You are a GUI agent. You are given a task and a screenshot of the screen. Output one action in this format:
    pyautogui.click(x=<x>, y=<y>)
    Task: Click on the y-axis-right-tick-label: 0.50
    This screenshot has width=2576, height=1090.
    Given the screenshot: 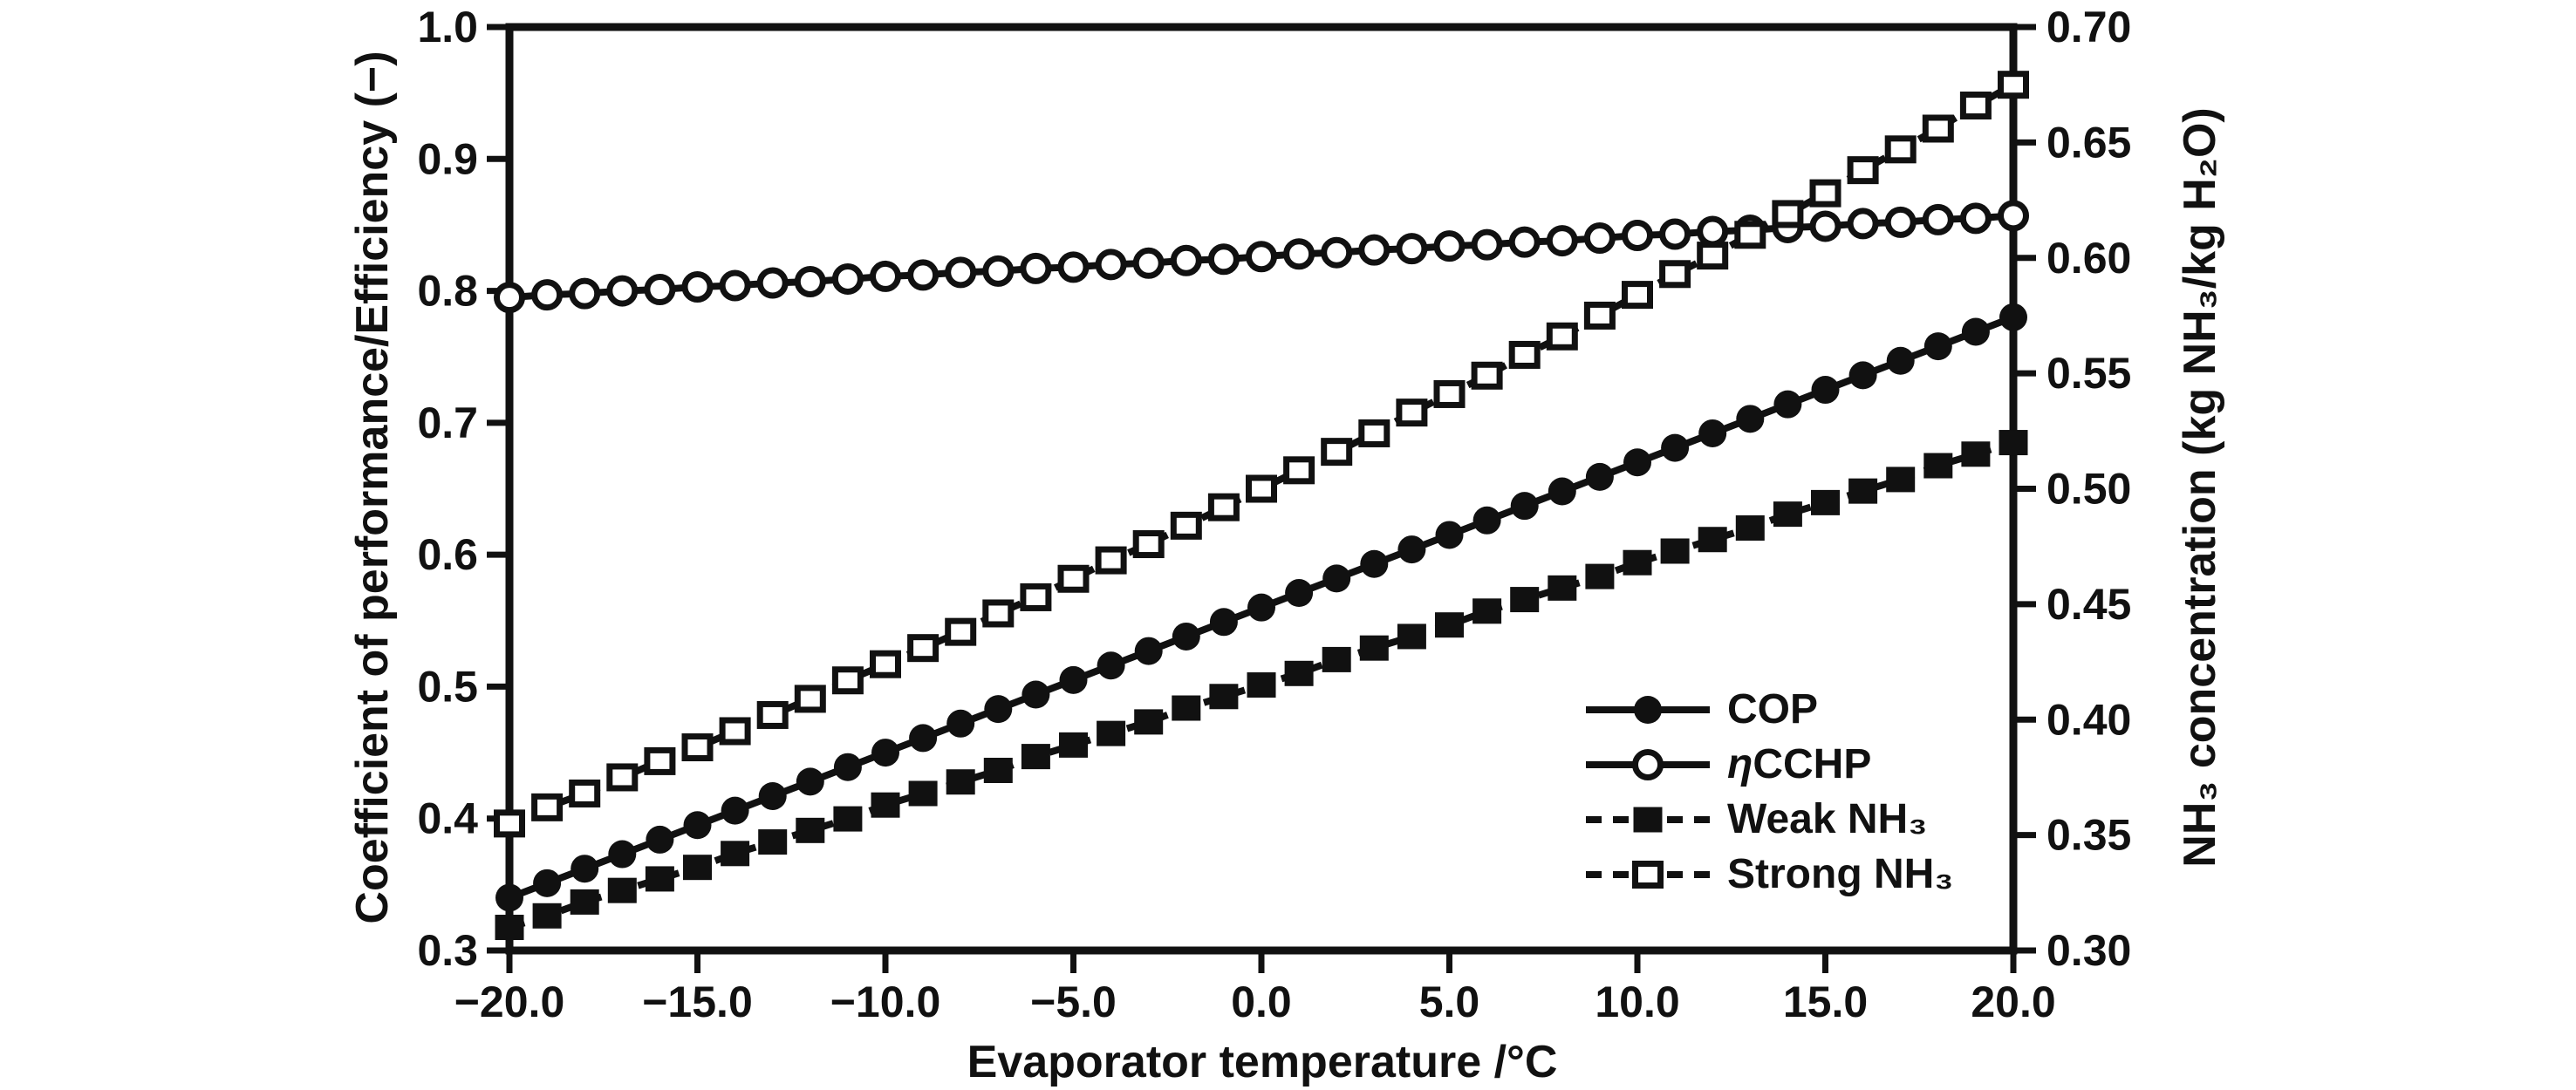 What is the action you would take?
    pyautogui.click(x=2088, y=489)
    